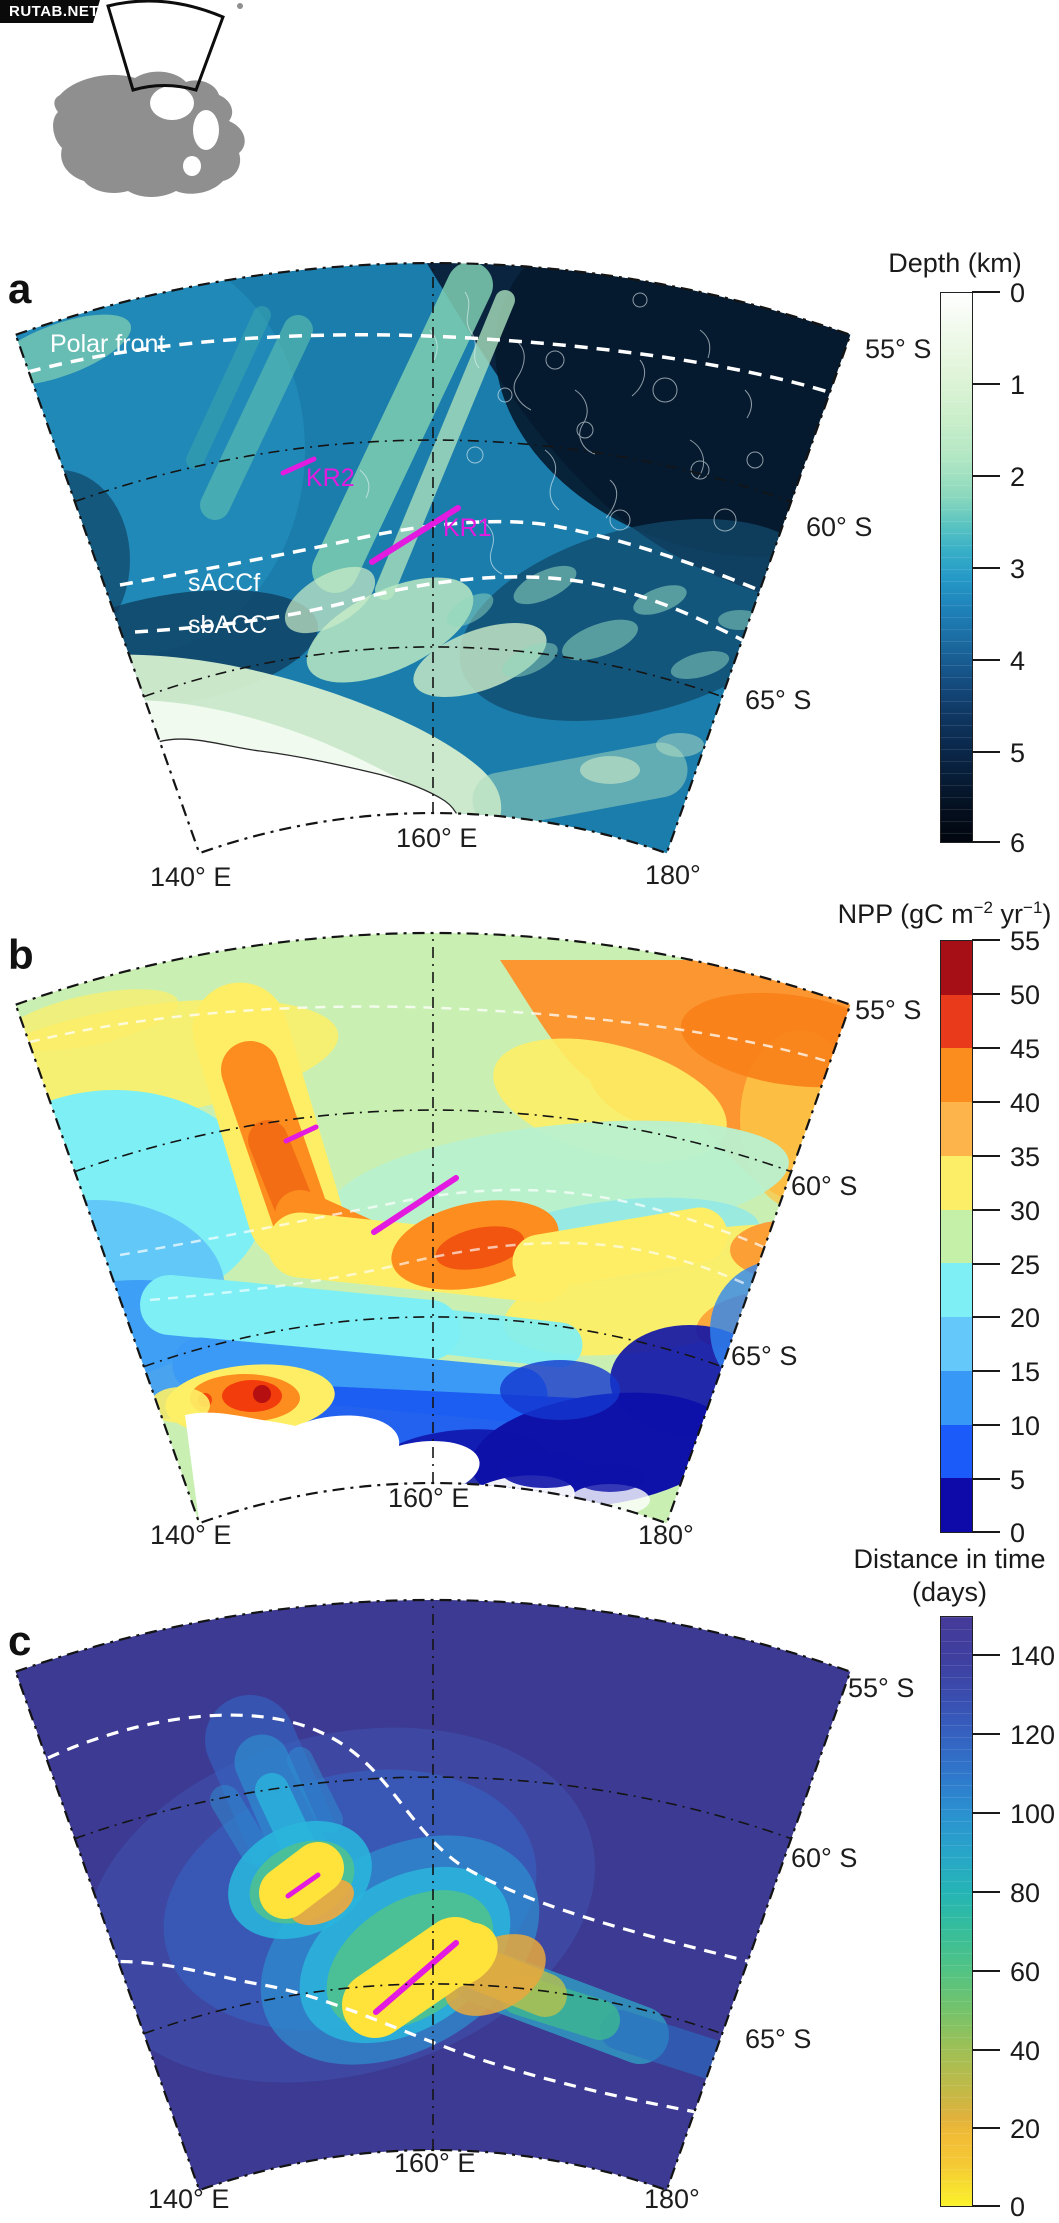  I want to click on cb-b-ticklabel: 30, so click(1025, 1211).